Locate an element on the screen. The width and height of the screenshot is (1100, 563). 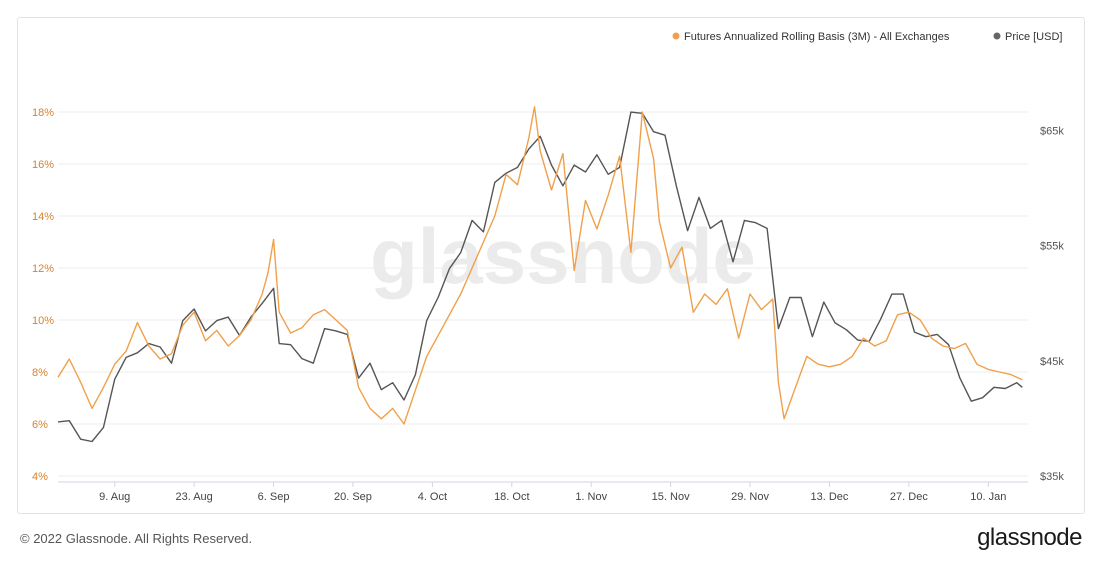
x-axis-tick-label: 4. Oct is located at coordinates (432, 497).